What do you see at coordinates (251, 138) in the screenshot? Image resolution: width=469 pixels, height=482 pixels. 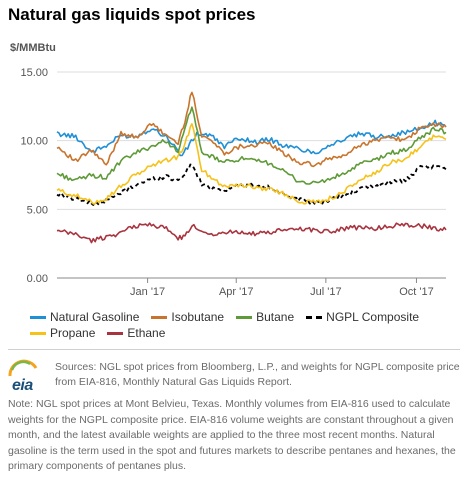 I see `series-line-natural-gasoline` at bounding box center [251, 138].